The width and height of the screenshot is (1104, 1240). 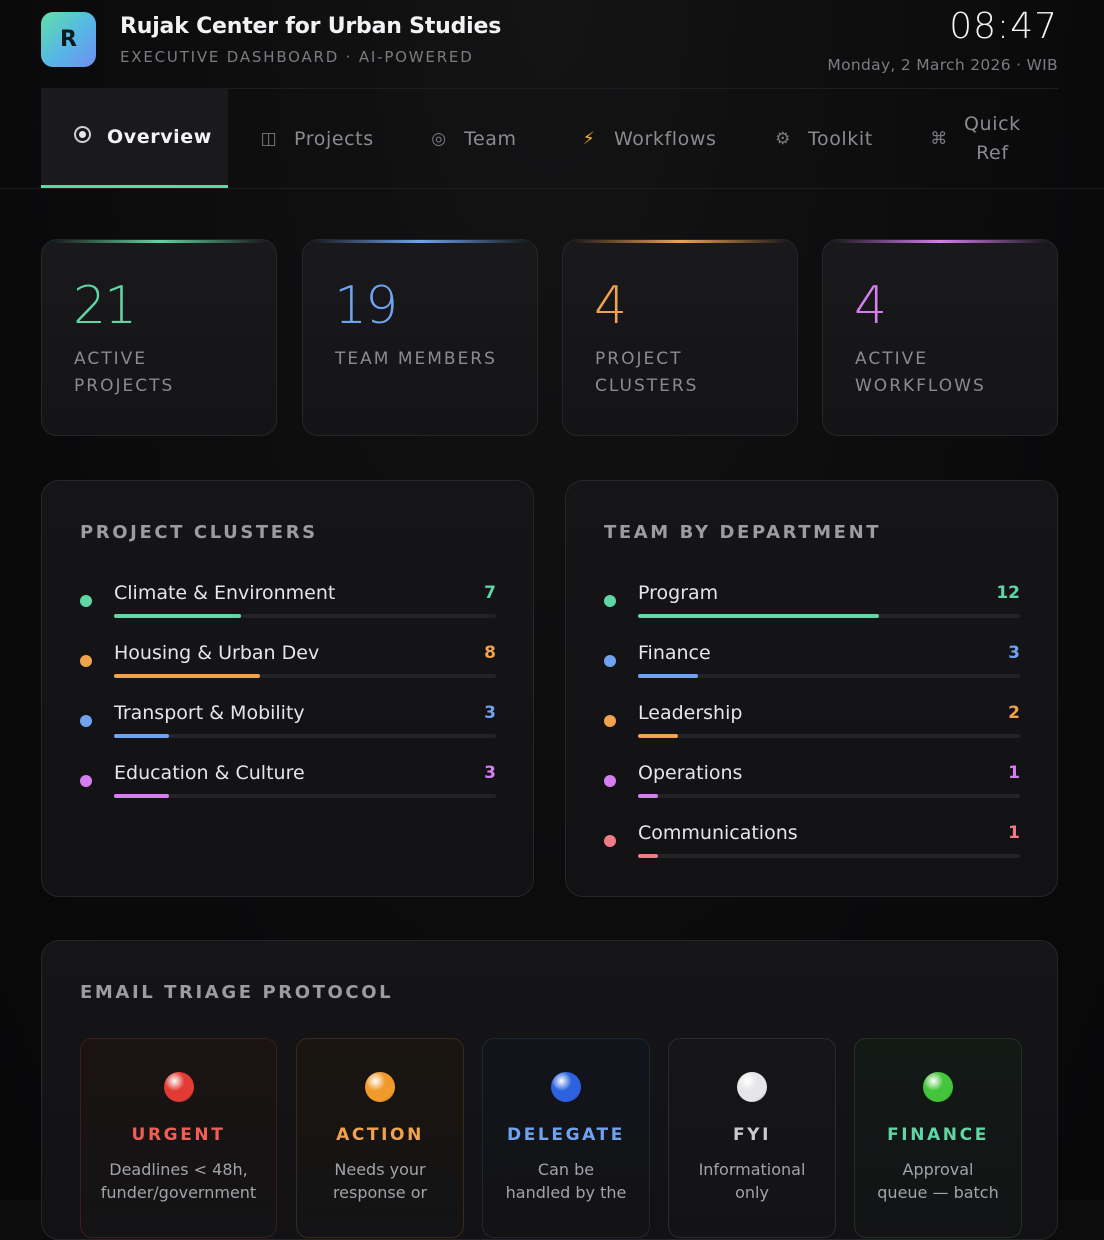 I want to click on triage-category-name: DELEGATE, so click(x=566, y=1135).